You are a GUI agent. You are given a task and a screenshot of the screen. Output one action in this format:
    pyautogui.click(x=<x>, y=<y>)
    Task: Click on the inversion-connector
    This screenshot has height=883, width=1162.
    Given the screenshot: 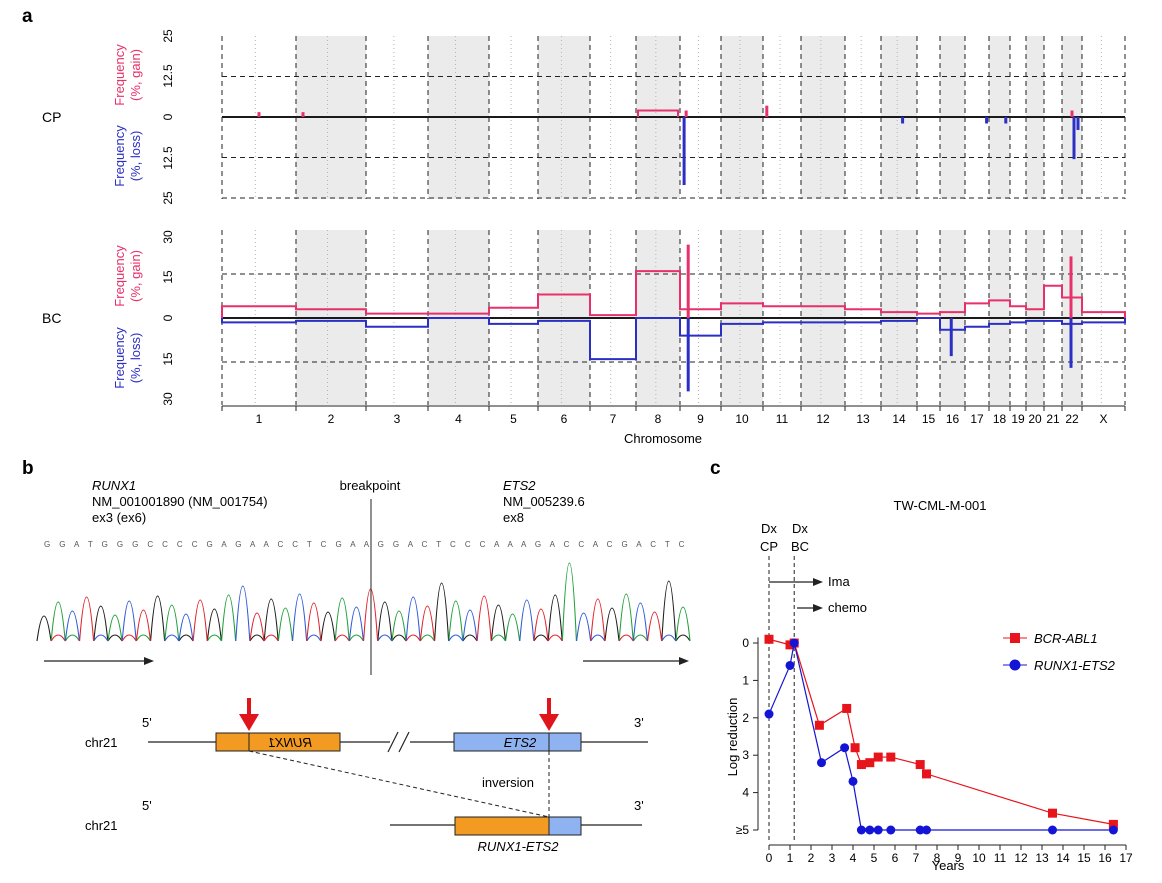 What is the action you would take?
    pyautogui.click(x=399, y=784)
    